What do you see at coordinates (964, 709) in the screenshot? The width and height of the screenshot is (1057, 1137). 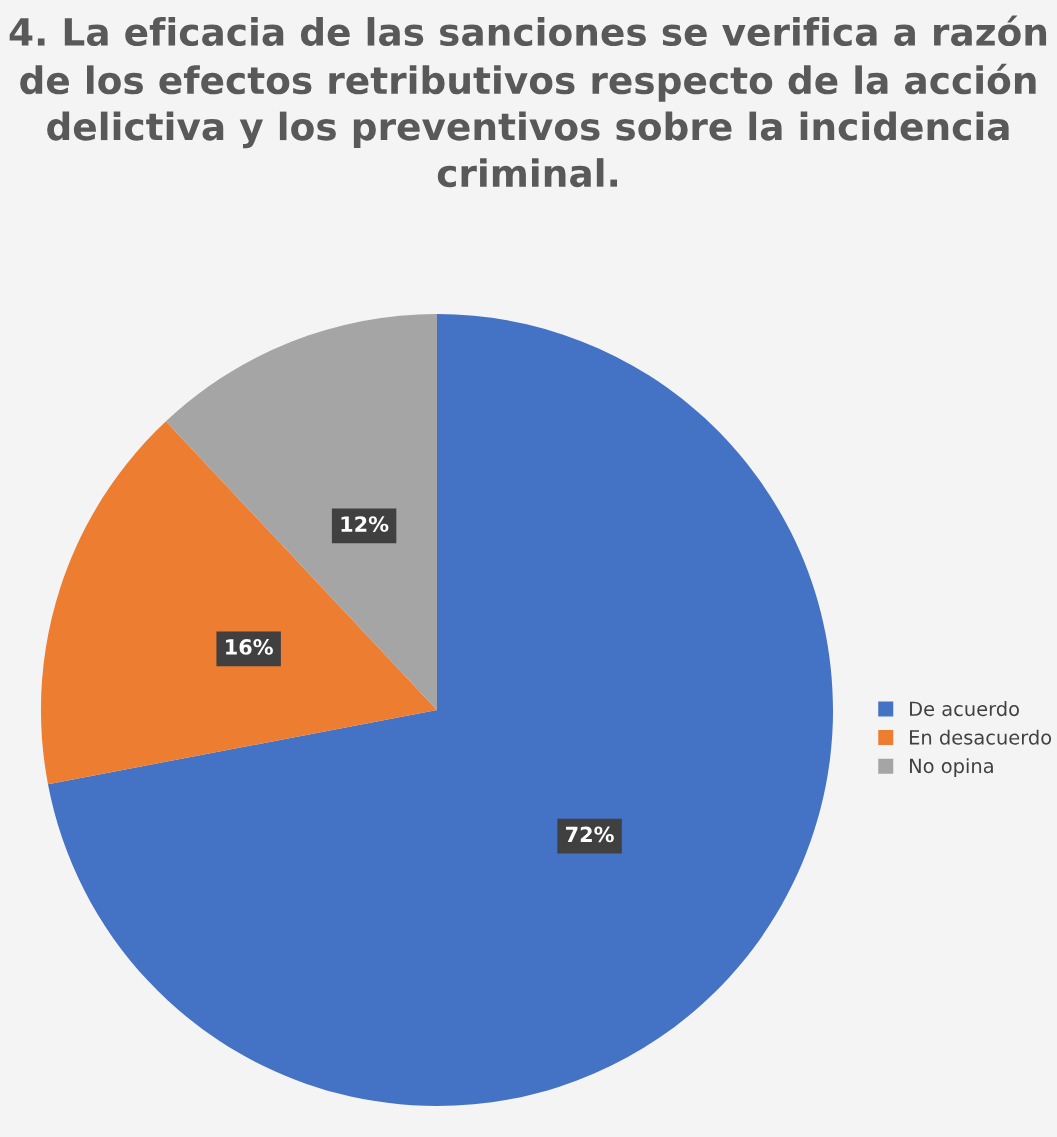 I see `legend-label: De acuerdo` at bounding box center [964, 709].